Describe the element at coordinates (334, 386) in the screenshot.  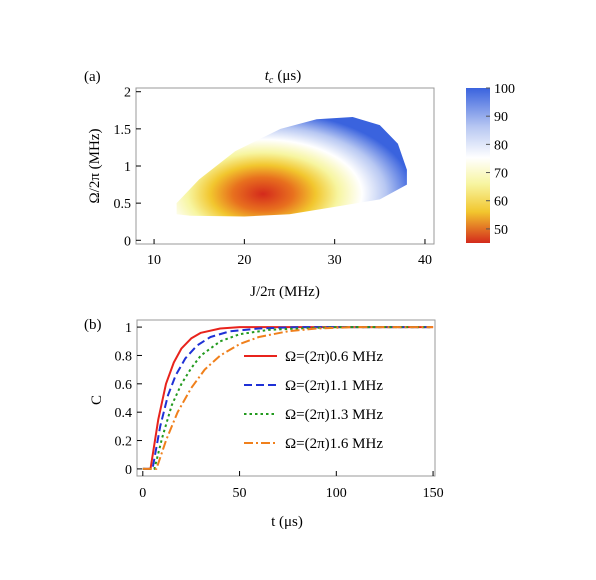
I see `legend-label-2: Ω=(2π)1.1 MHz` at that location.